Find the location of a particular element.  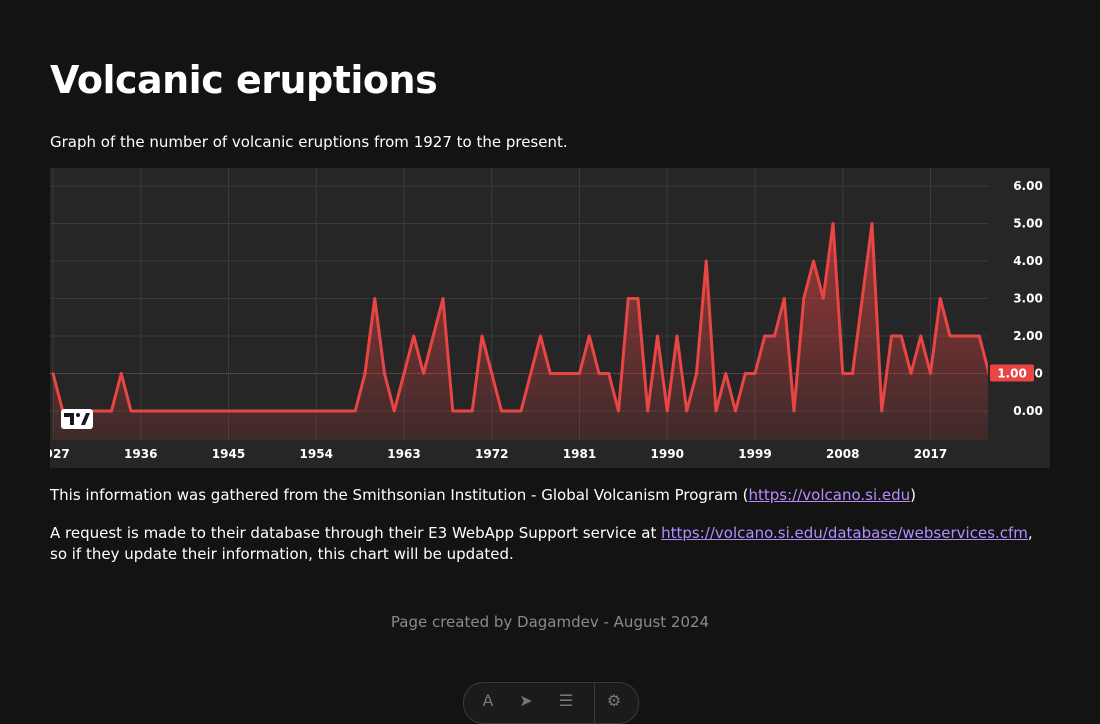

cursor-icon: ➤ is located at coordinates (526, 700).